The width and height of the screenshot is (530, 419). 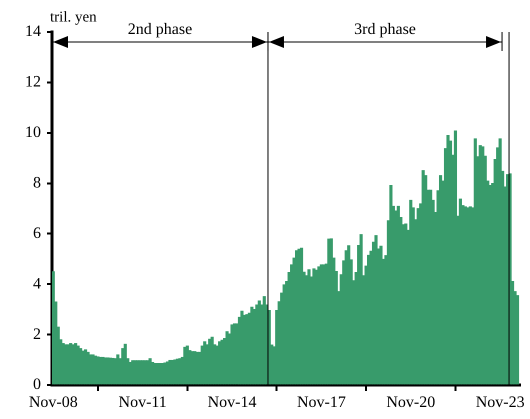 I want to click on y-tick-label: 6, so click(x=37, y=233).